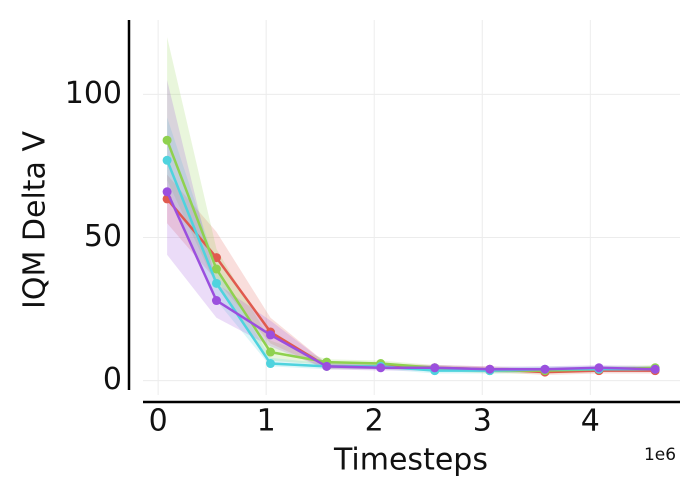 This screenshot has width=700, height=504. I want to click on x-tick-label: 4, so click(590, 421).